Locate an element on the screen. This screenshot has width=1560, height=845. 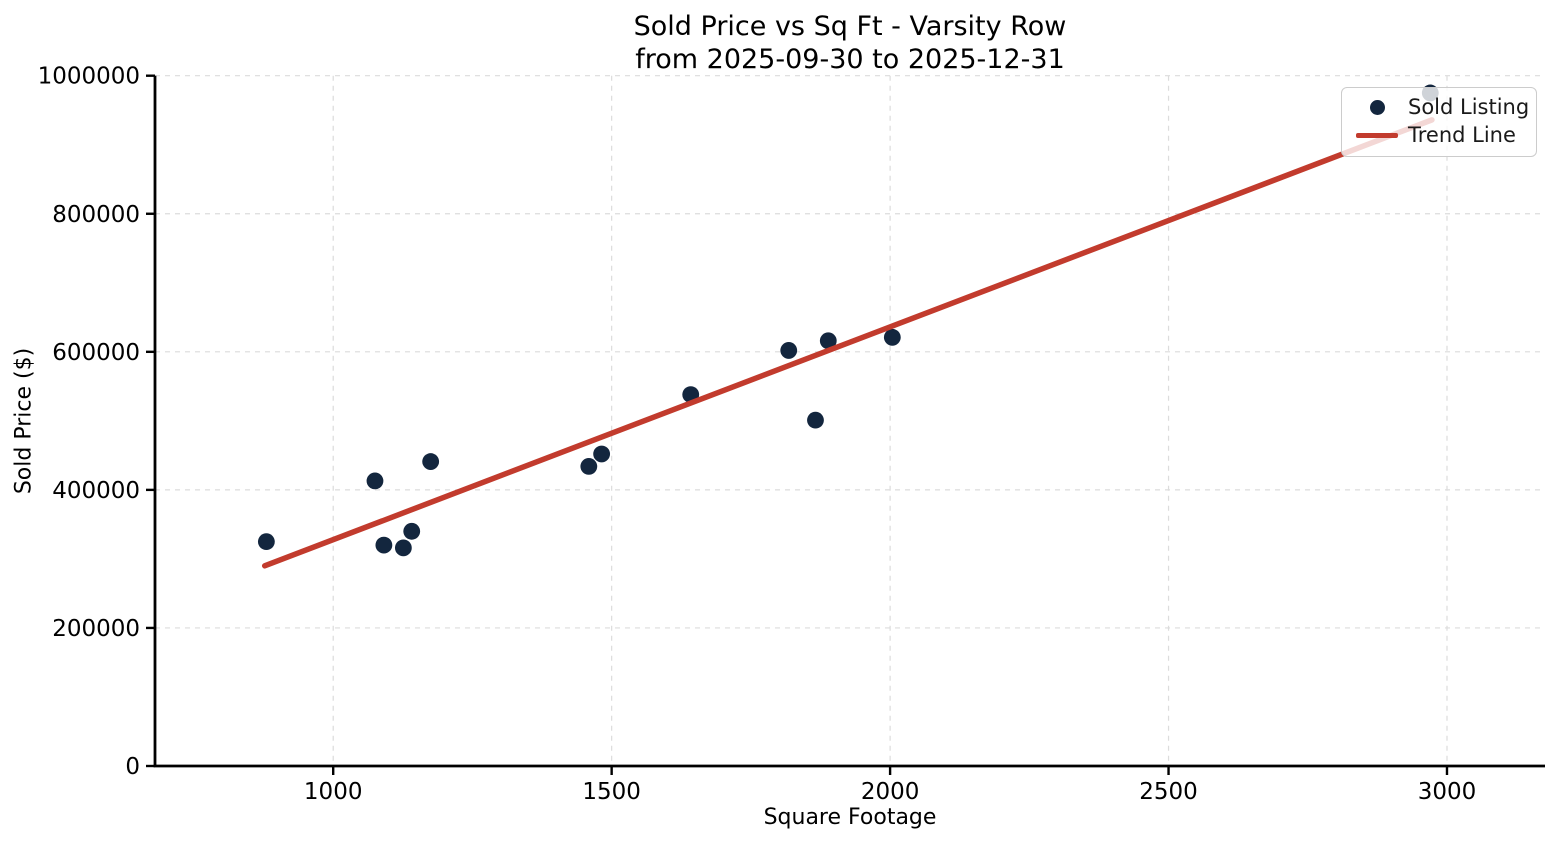
trend-line-swatch-icon is located at coordinates (1377, 135).